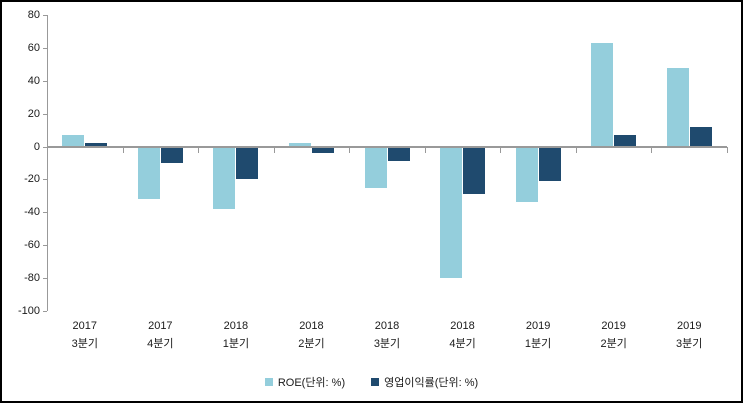 The image size is (743, 403). I want to click on bar-roe-2019-q3, so click(677, 107).